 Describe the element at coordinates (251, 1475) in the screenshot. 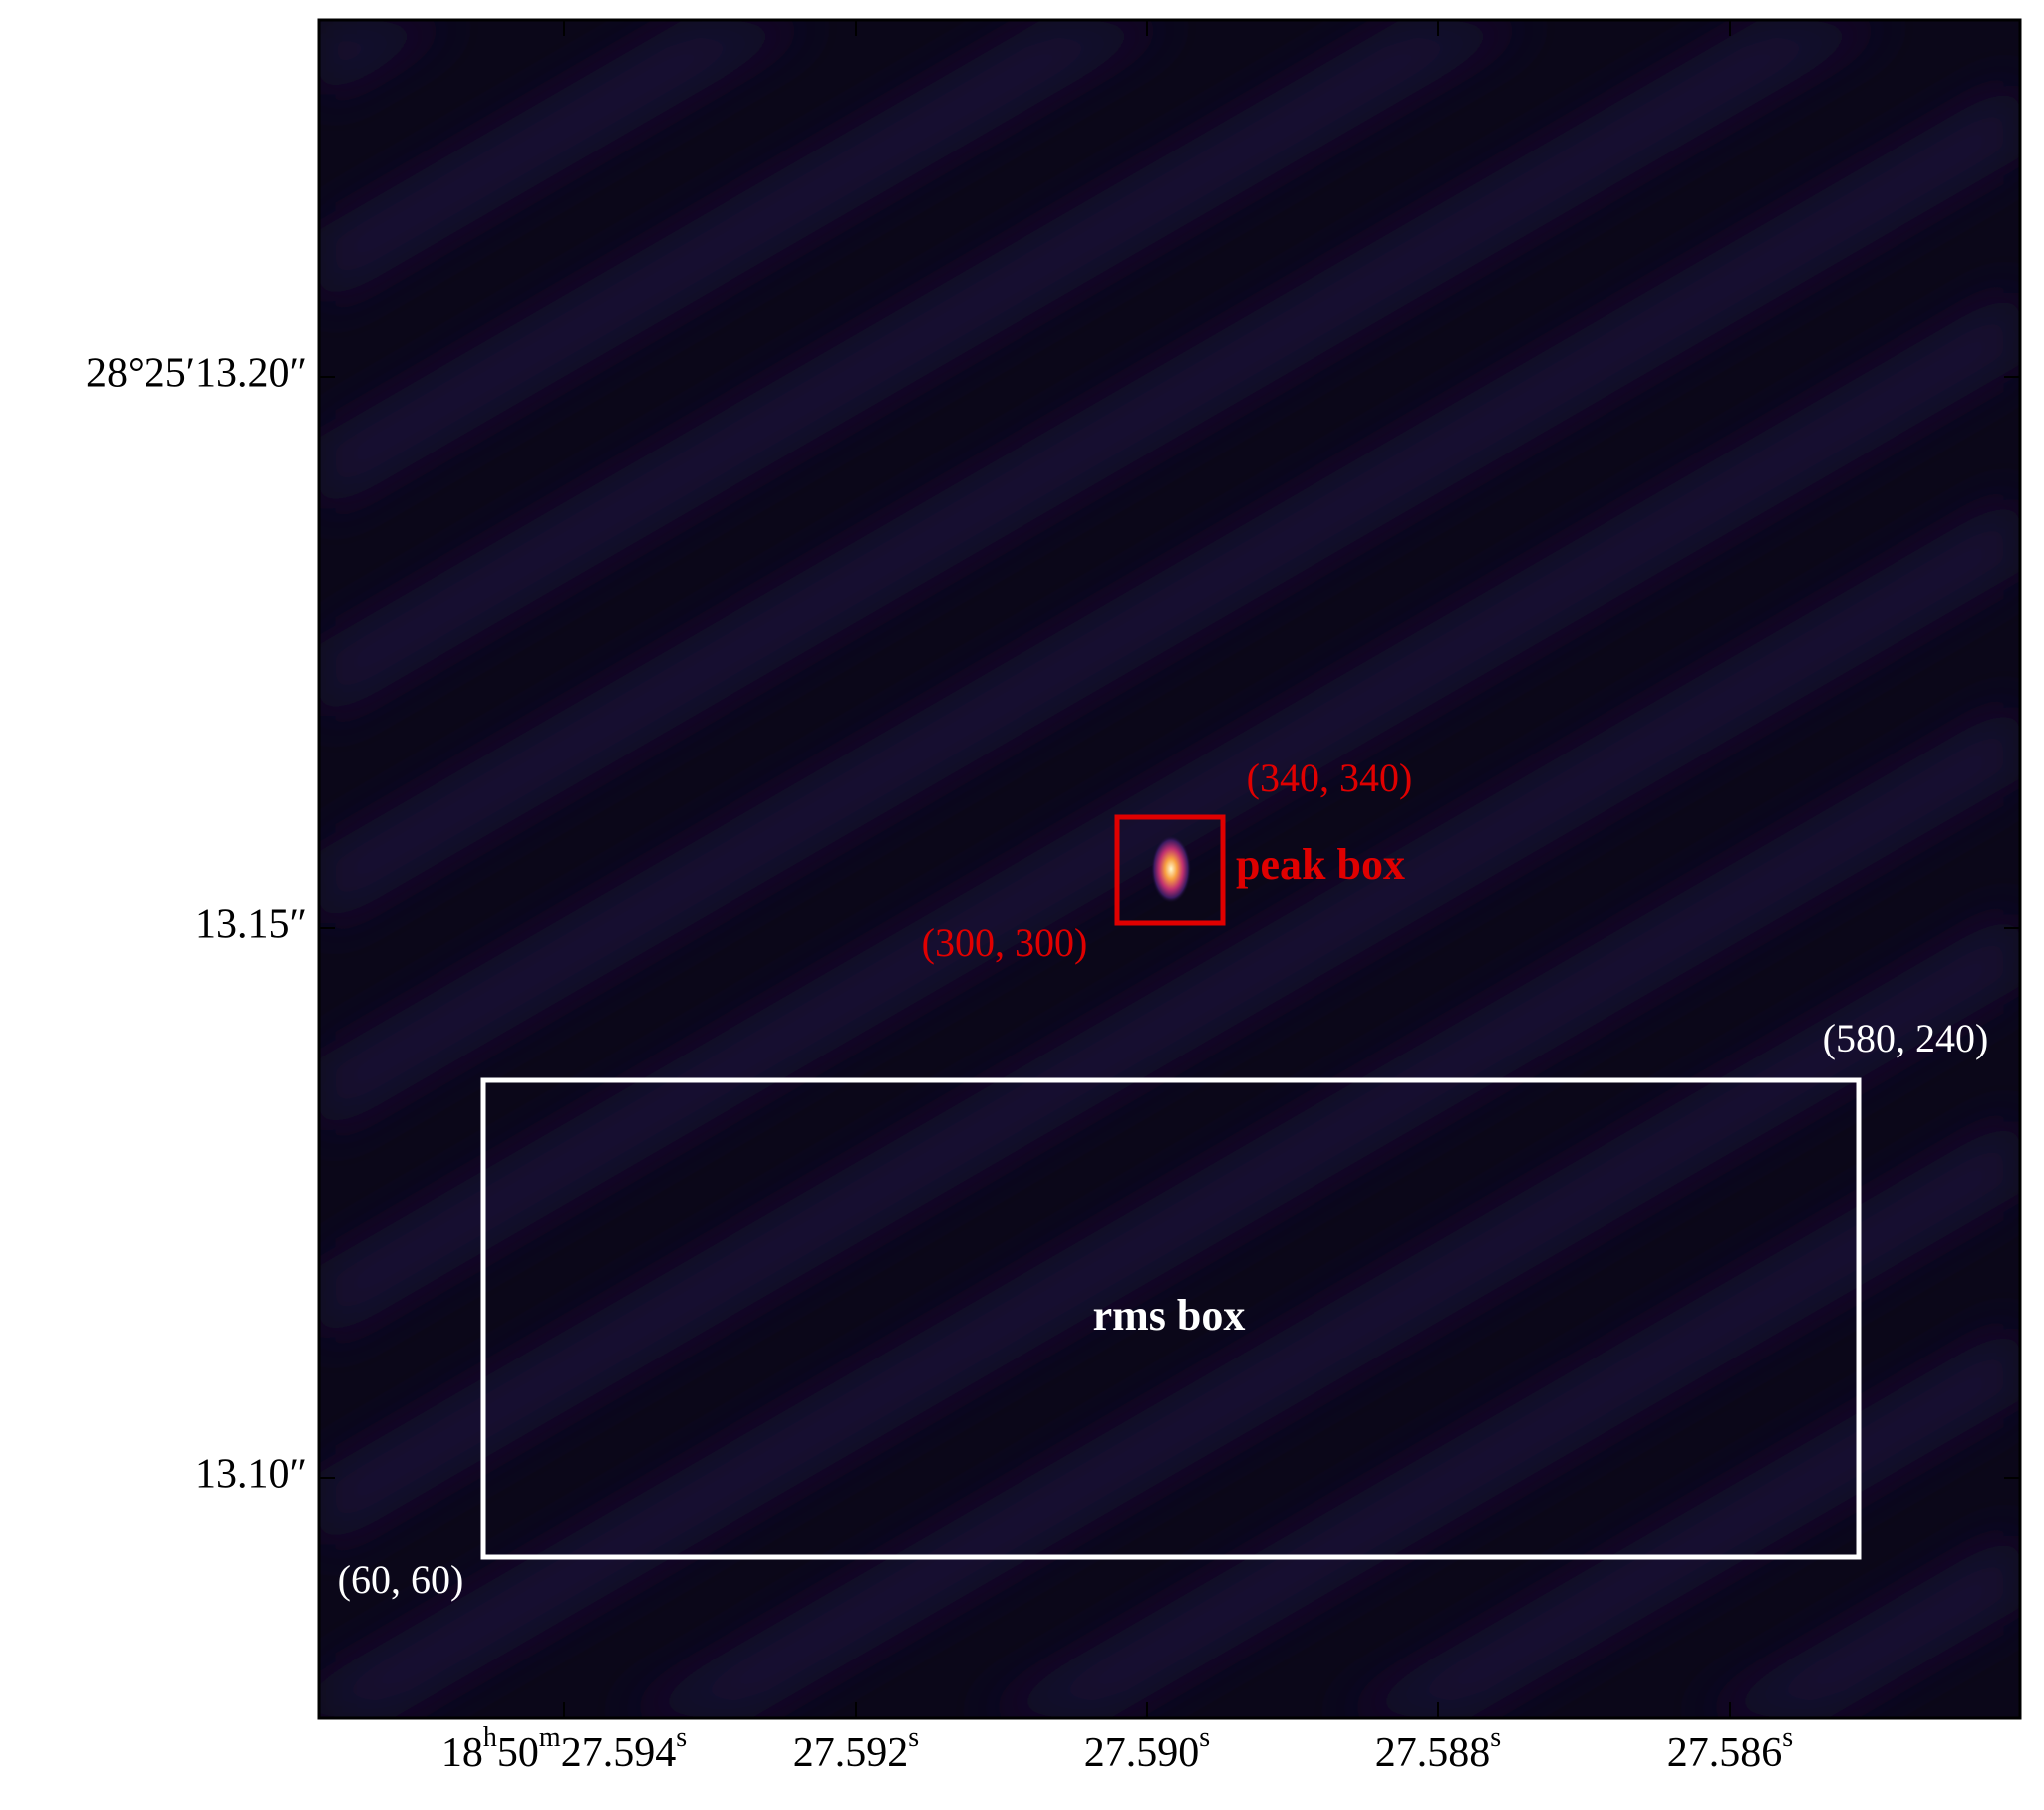

I see `y-tick-label: 13.10″` at that location.